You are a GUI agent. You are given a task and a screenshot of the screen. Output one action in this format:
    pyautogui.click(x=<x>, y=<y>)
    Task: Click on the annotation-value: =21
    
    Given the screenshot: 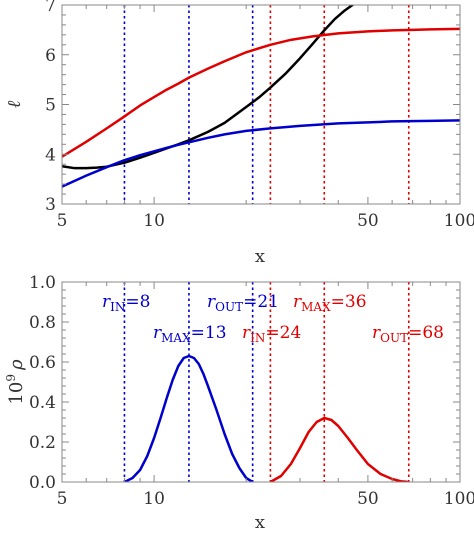 What is the action you would take?
    pyautogui.click(x=261, y=302)
    